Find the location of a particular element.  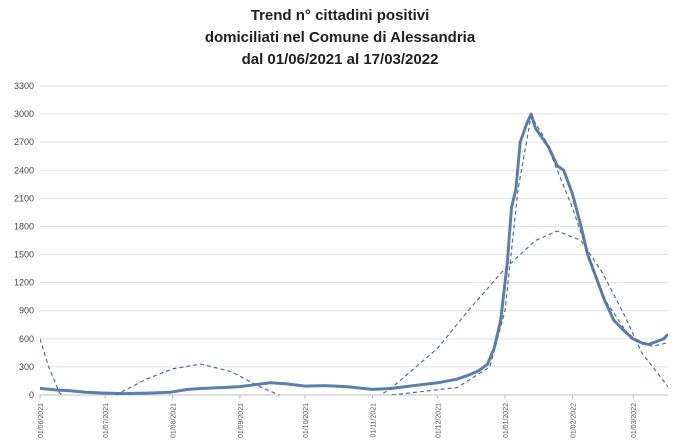

x-tick-label: 01/03/2022 is located at coordinates (634, 420).